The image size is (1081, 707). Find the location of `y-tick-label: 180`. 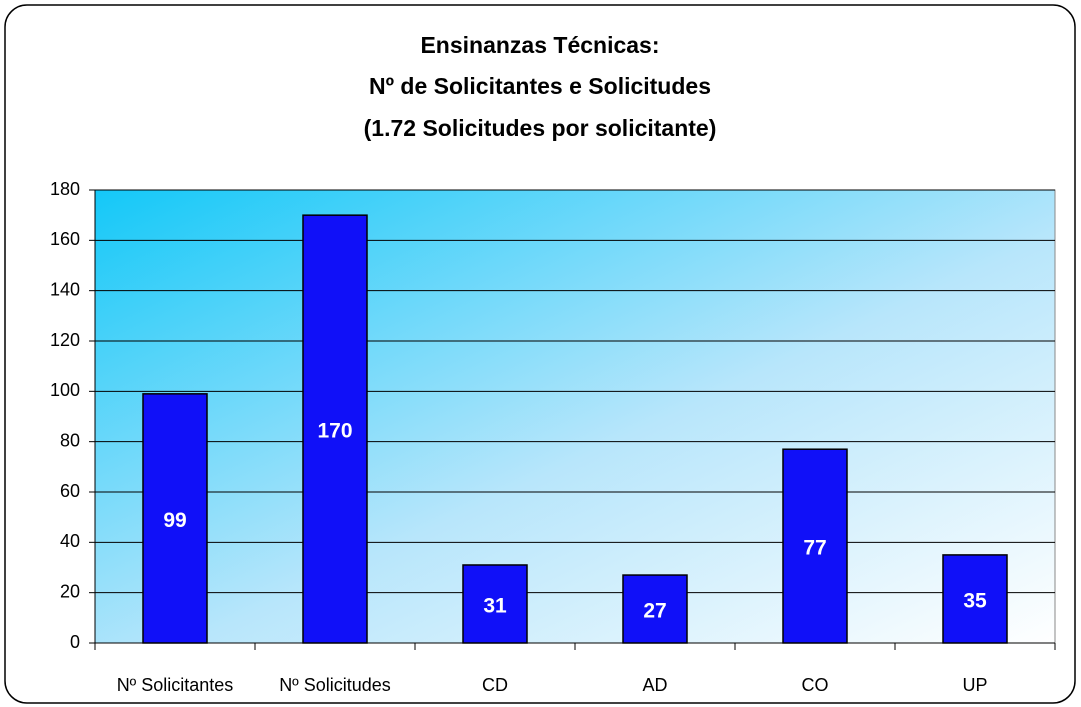

y-tick-label: 180 is located at coordinates (65, 189).